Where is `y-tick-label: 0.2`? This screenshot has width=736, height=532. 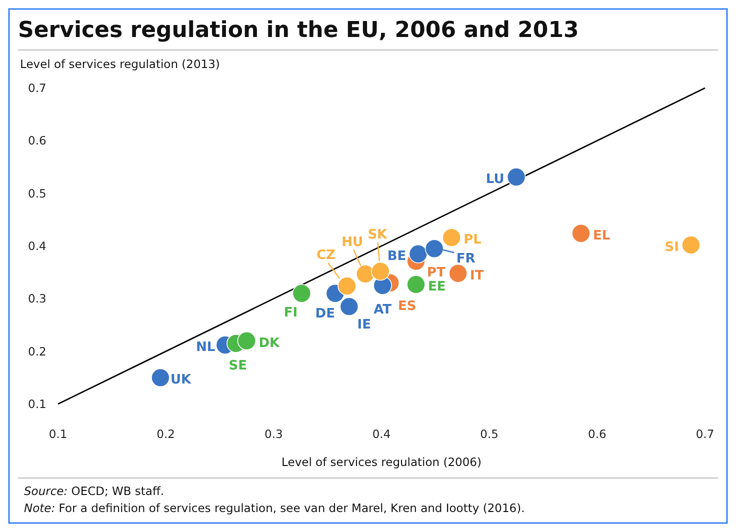 y-tick-label: 0.2 is located at coordinates (37, 351).